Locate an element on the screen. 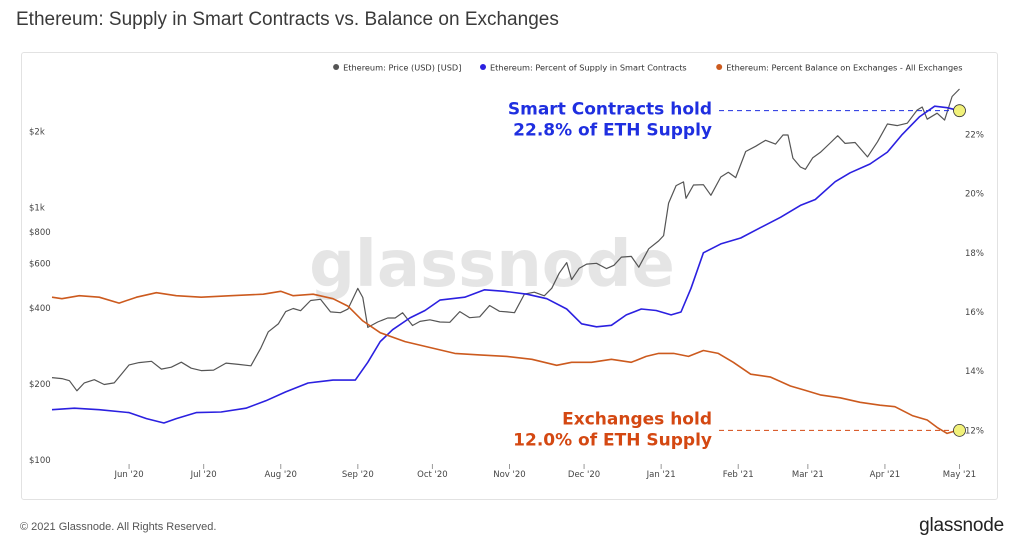 This screenshot has width=1024, height=551. smart-contracts-marker is located at coordinates (959, 111).